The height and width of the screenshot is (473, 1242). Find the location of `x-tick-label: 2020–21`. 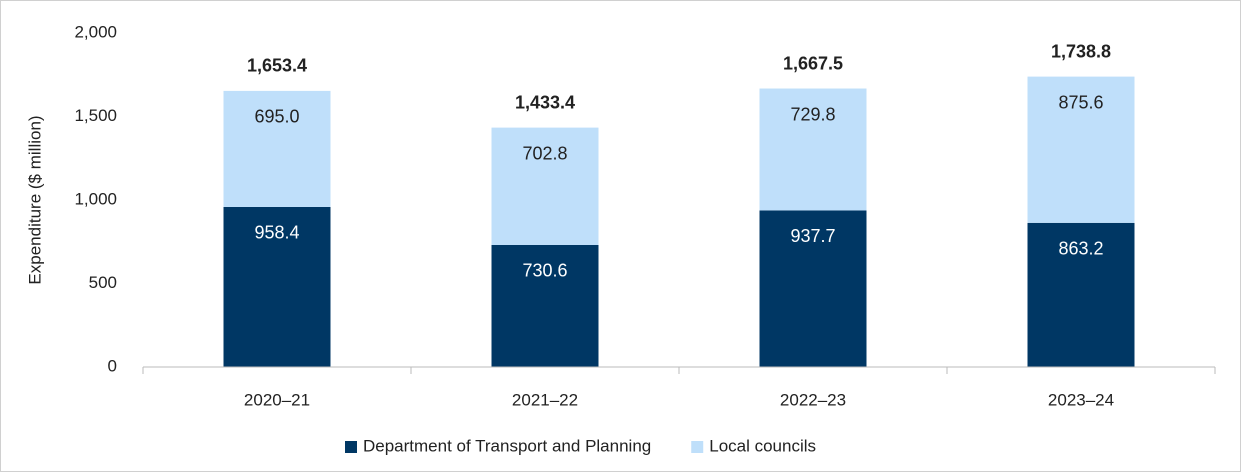

x-tick-label: 2020–21 is located at coordinates (277, 399).